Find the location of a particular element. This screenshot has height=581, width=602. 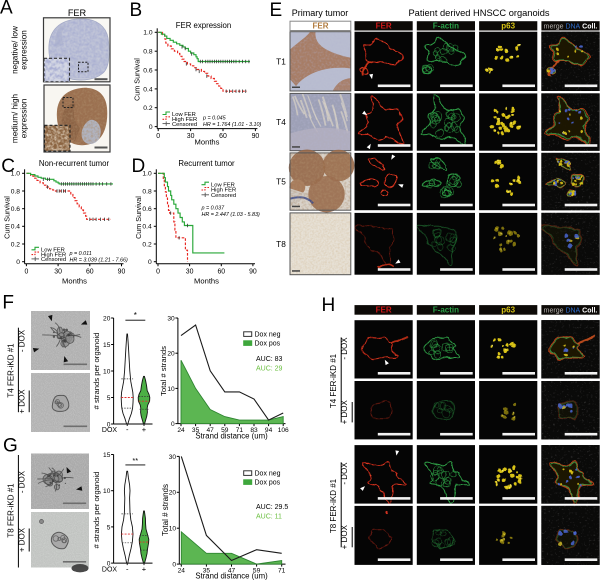

svg-text: 94 is located at coordinates (269, 430).